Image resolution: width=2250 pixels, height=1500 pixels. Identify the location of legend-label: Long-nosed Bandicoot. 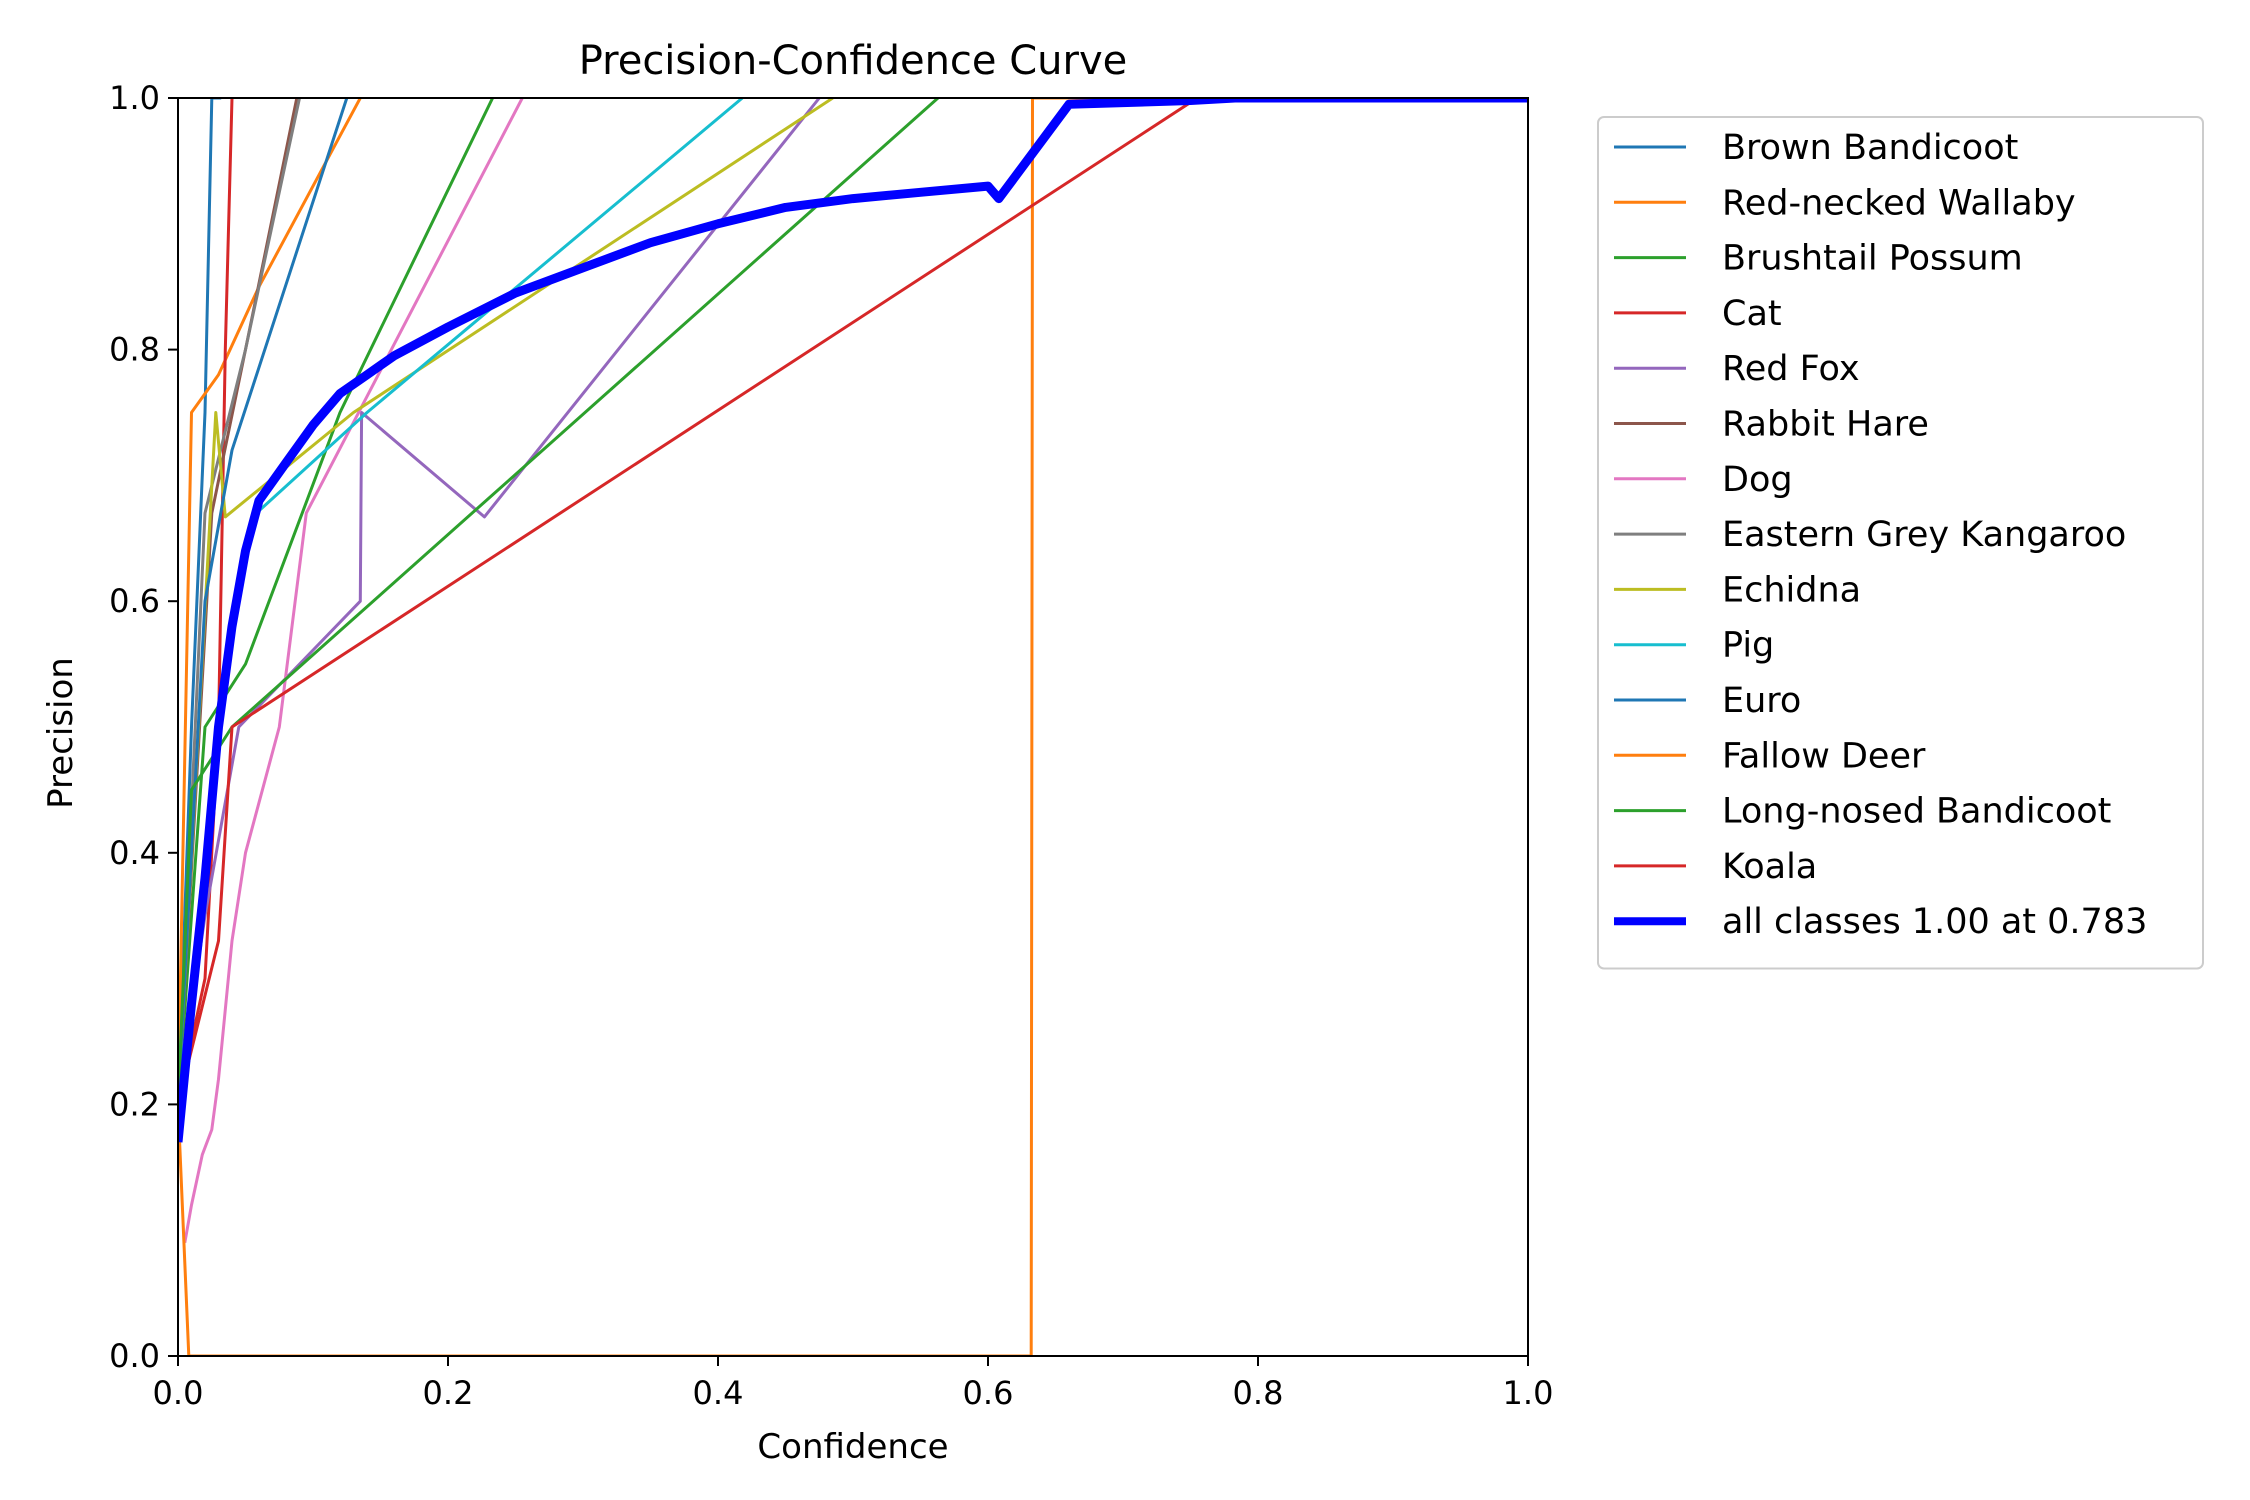
(1916, 812).